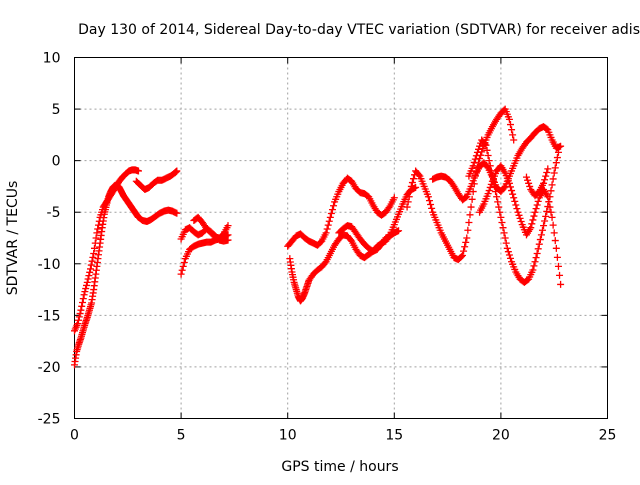 The height and width of the screenshot is (485, 640). Describe the element at coordinates (49, 420) in the screenshot. I see `y-tick-label: -25` at that location.